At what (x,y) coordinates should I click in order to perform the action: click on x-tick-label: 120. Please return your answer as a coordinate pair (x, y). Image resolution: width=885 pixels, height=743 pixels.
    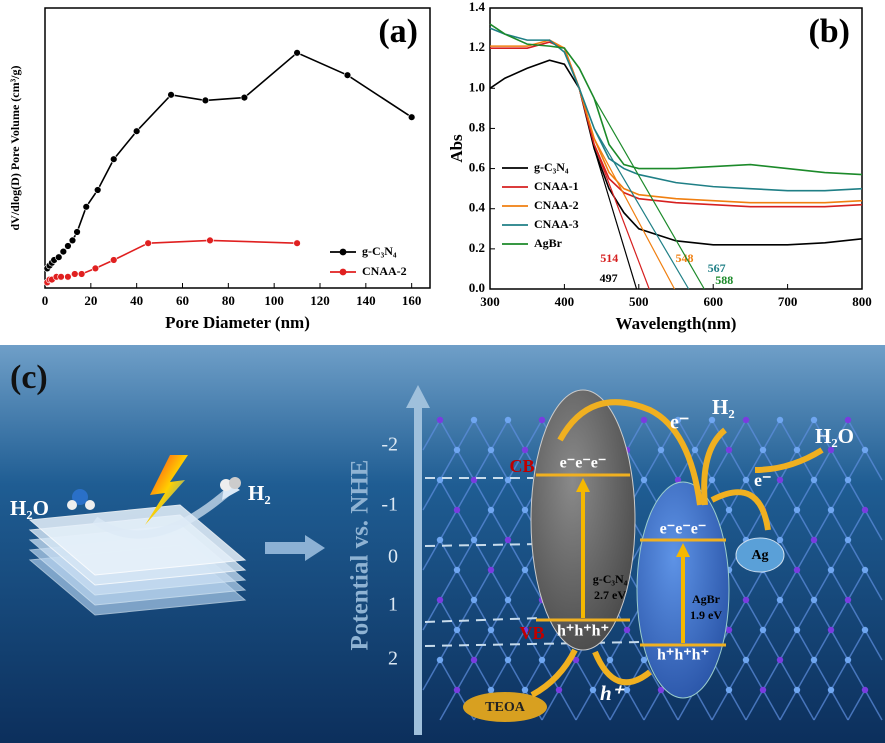
    Looking at the image, I should click on (320, 300).